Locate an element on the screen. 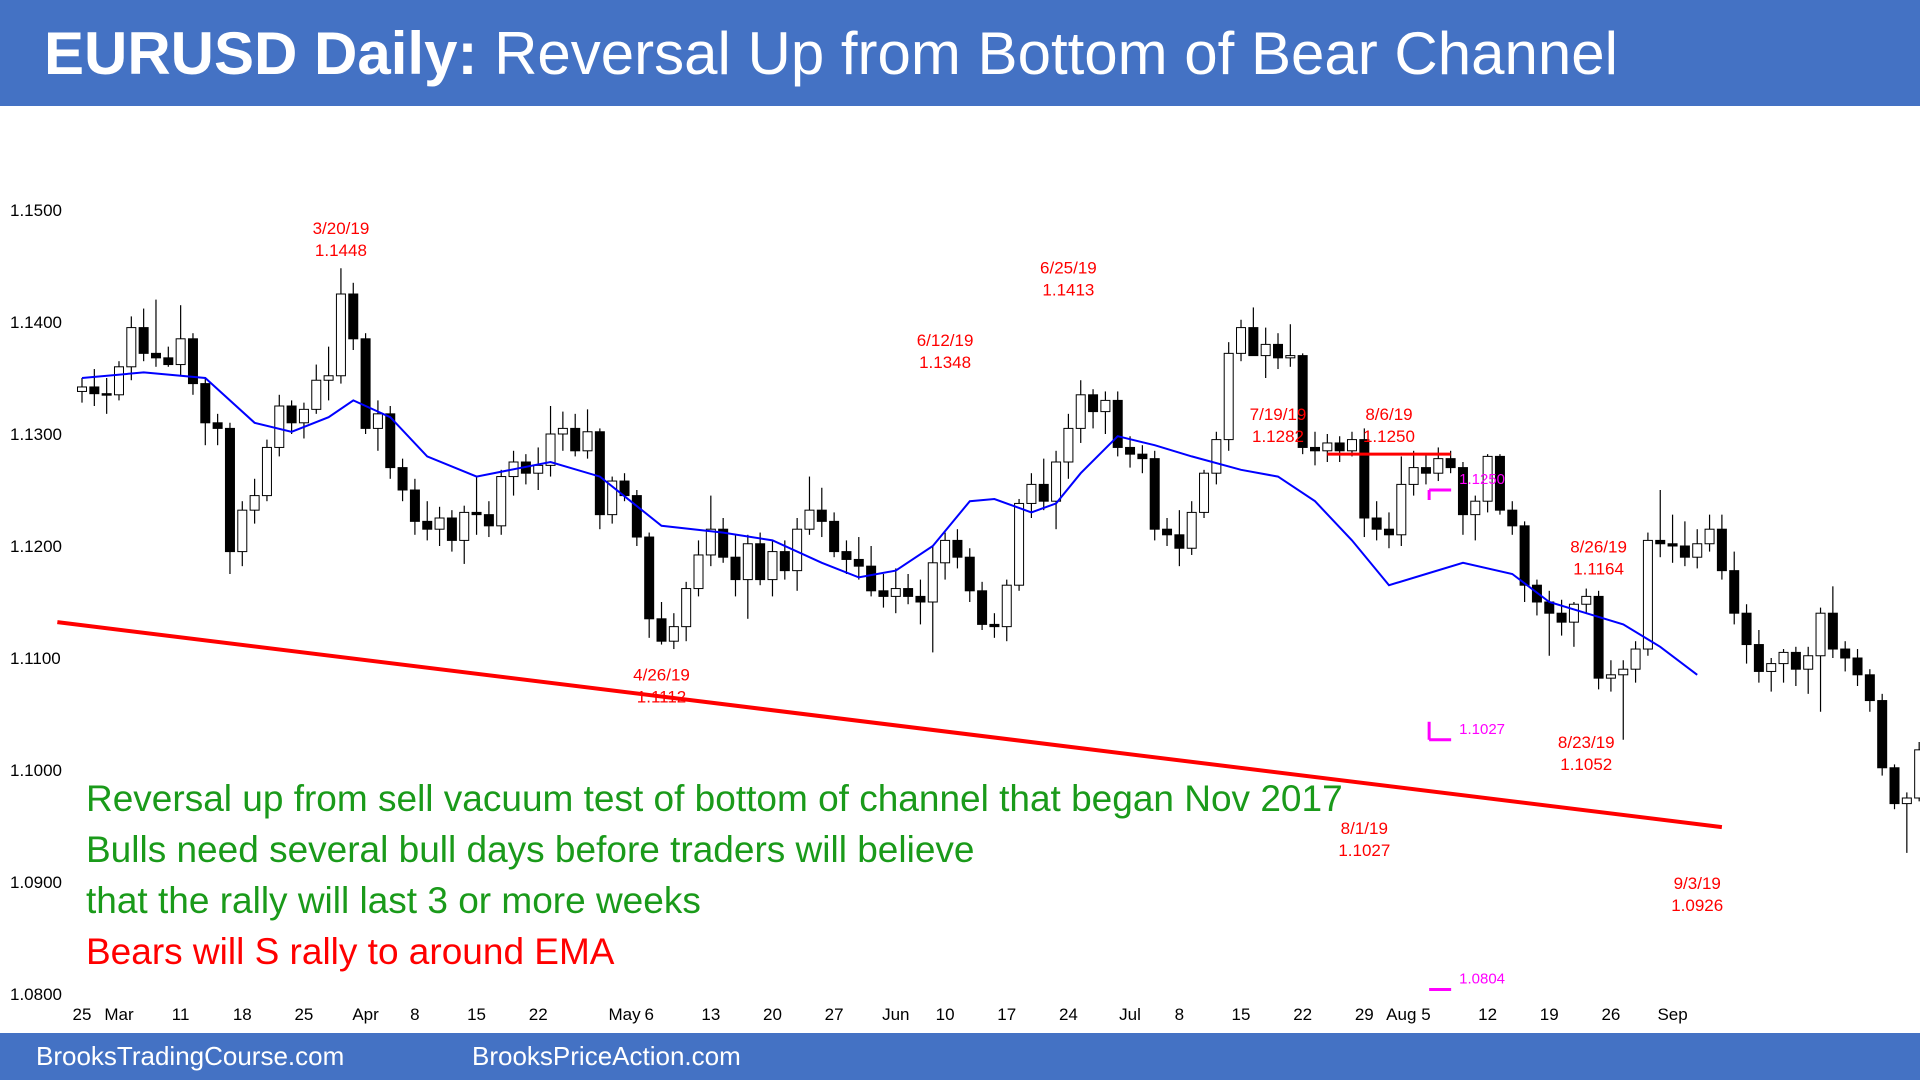 This screenshot has width=1920, height=1080. x-tick-label: 19 is located at coordinates (1549, 1014).